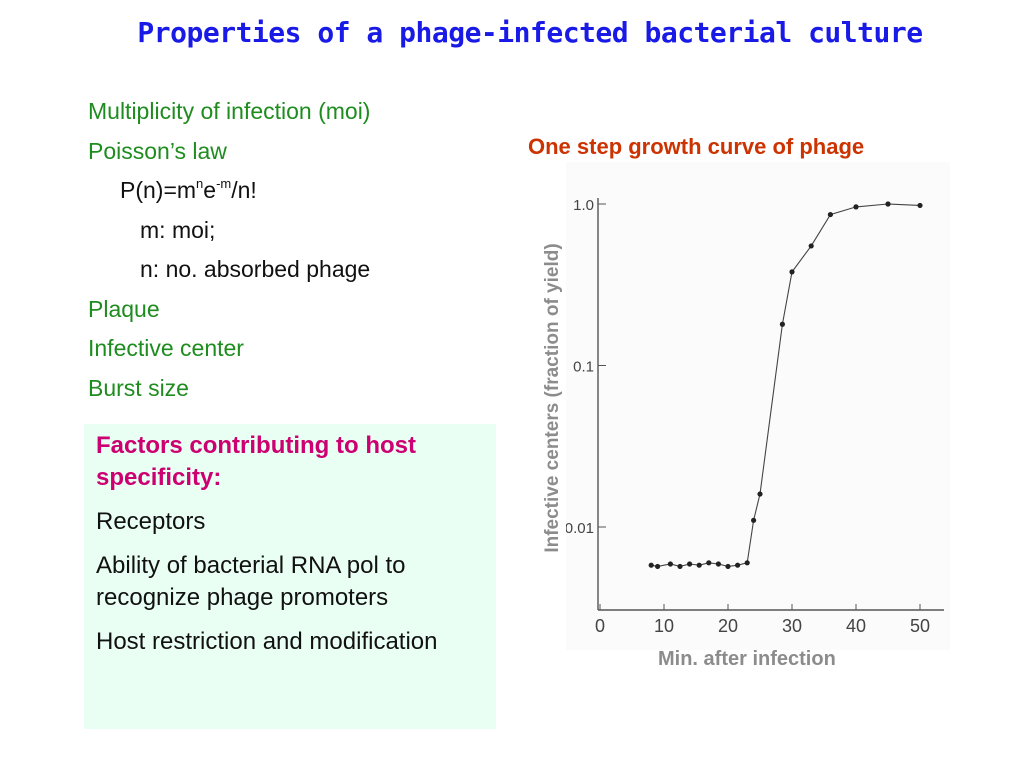 This screenshot has width=1024, height=768. I want to click on x-tick-label: 0, so click(600, 626).